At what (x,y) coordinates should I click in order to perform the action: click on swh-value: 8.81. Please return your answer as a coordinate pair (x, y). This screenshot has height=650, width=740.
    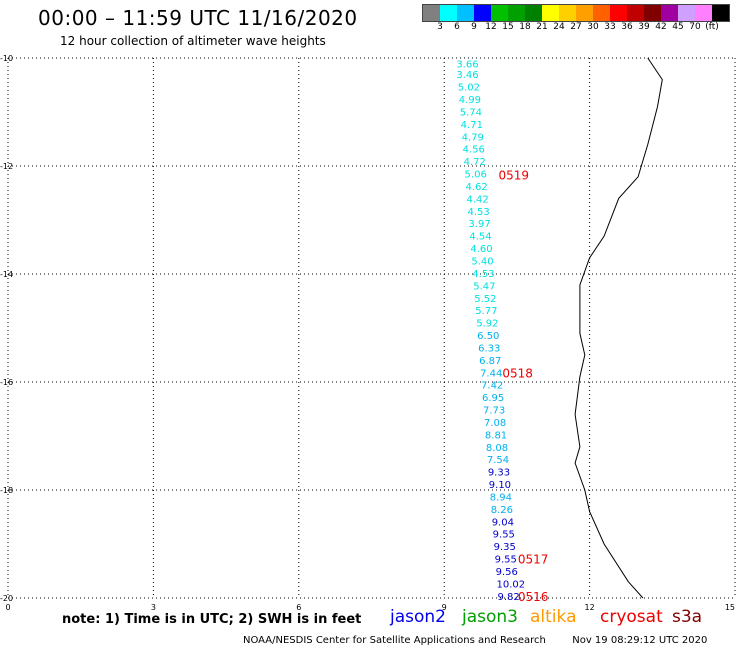
    Looking at the image, I should click on (496, 435).